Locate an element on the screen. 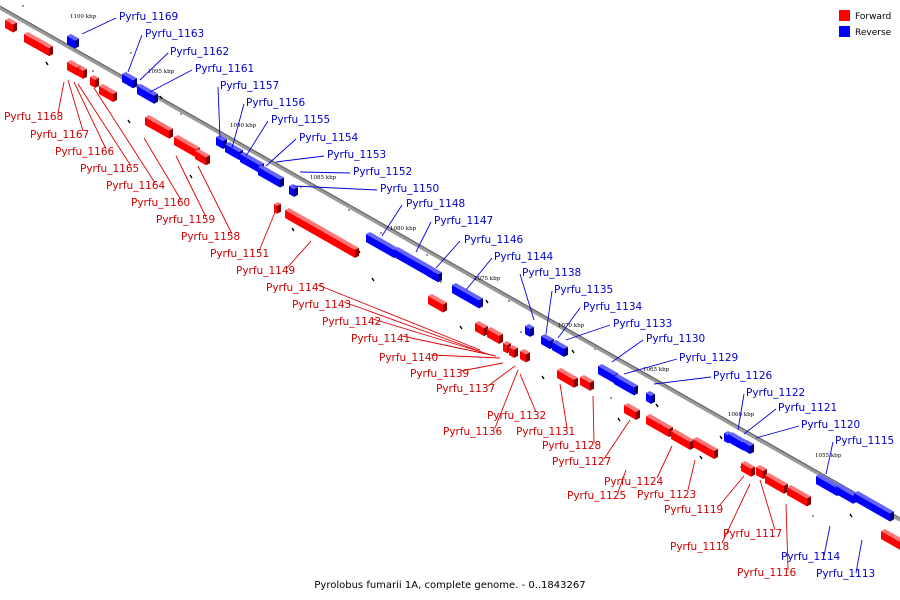 The width and height of the screenshot is (900, 600). reverse-gene-label: Pyrfu_1114 is located at coordinates (811, 557).